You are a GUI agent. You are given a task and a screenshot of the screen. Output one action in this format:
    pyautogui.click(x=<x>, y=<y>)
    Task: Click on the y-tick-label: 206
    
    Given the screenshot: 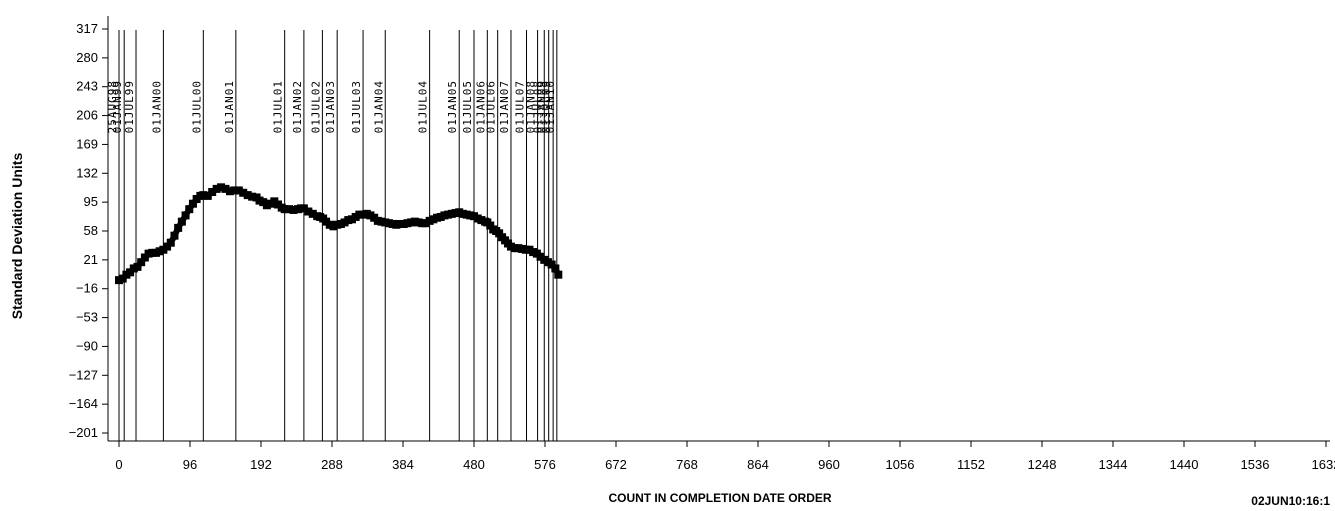 What is the action you would take?
    pyautogui.click(x=87, y=115)
    